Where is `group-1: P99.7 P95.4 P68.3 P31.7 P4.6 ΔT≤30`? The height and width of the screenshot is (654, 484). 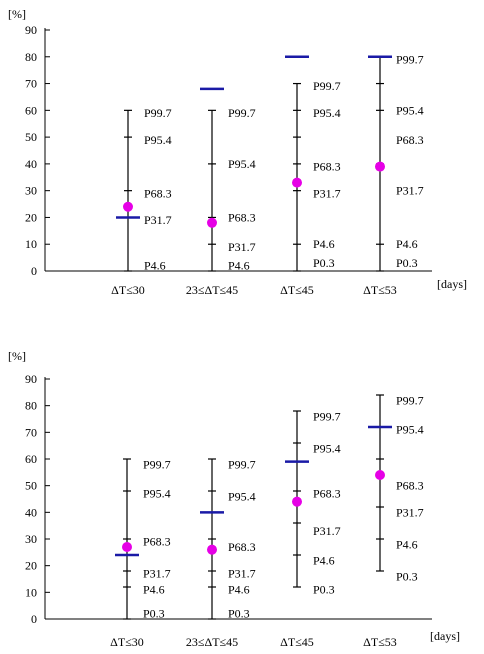
group-1: P99.7 P95.4 P68.3 P31.7 P4.6 ΔT≤30 is located at coordinates (141, 201).